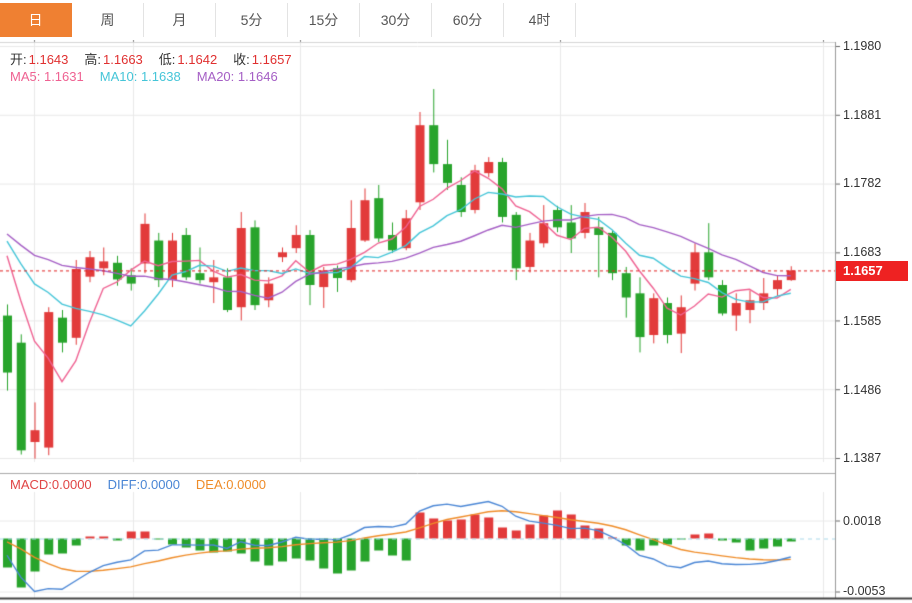 The image size is (912, 603). What do you see at coordinates (862, 458) in the screenshot?
I see `price-axis-label: 1.1387` at bounding box center [862, 458].